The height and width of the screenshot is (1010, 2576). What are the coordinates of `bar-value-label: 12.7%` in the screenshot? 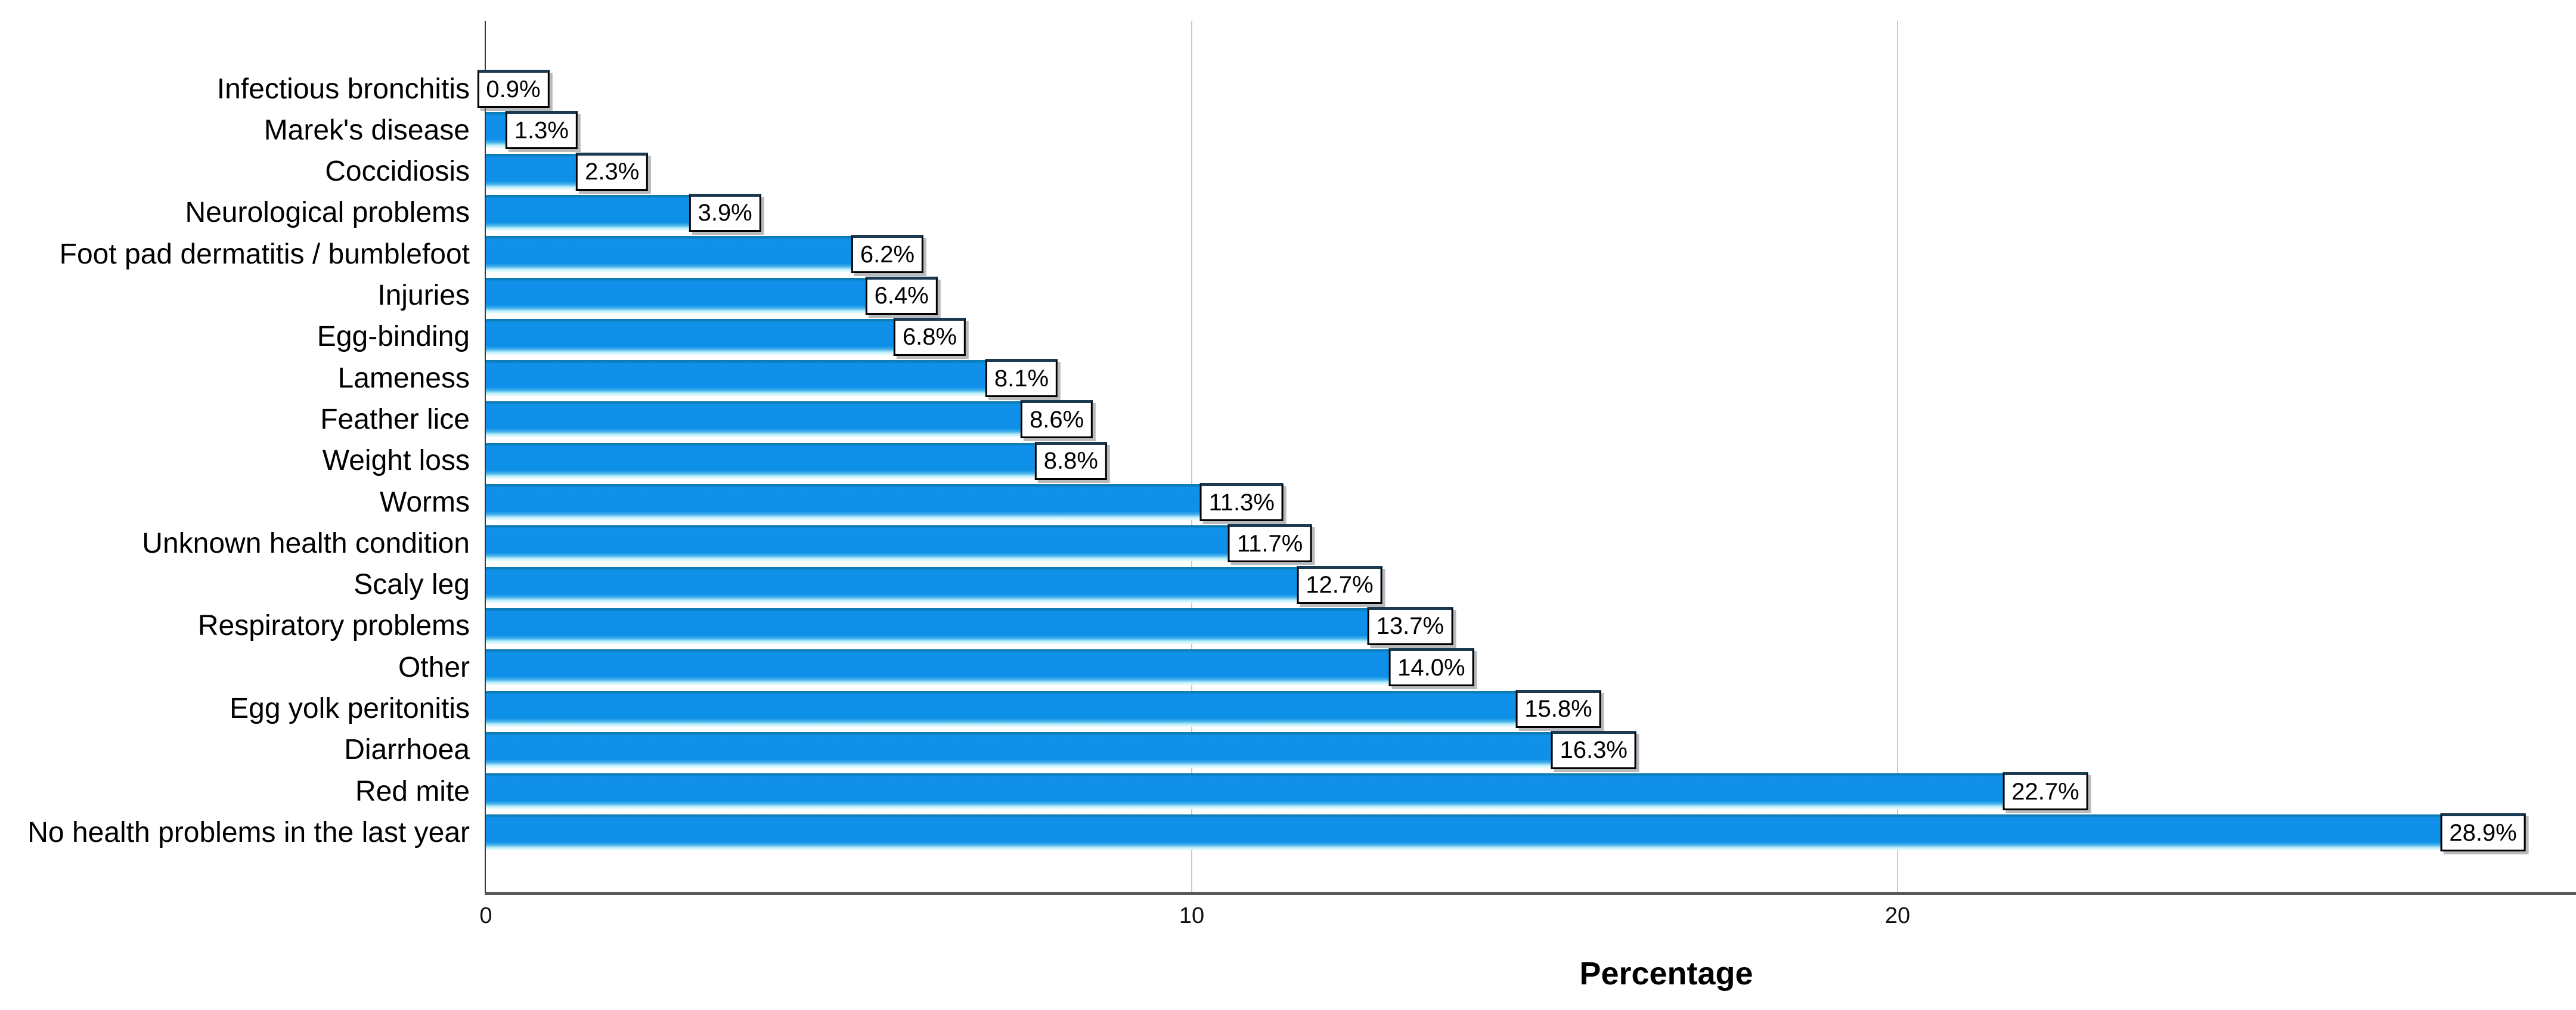 It's located at (1339, 584).